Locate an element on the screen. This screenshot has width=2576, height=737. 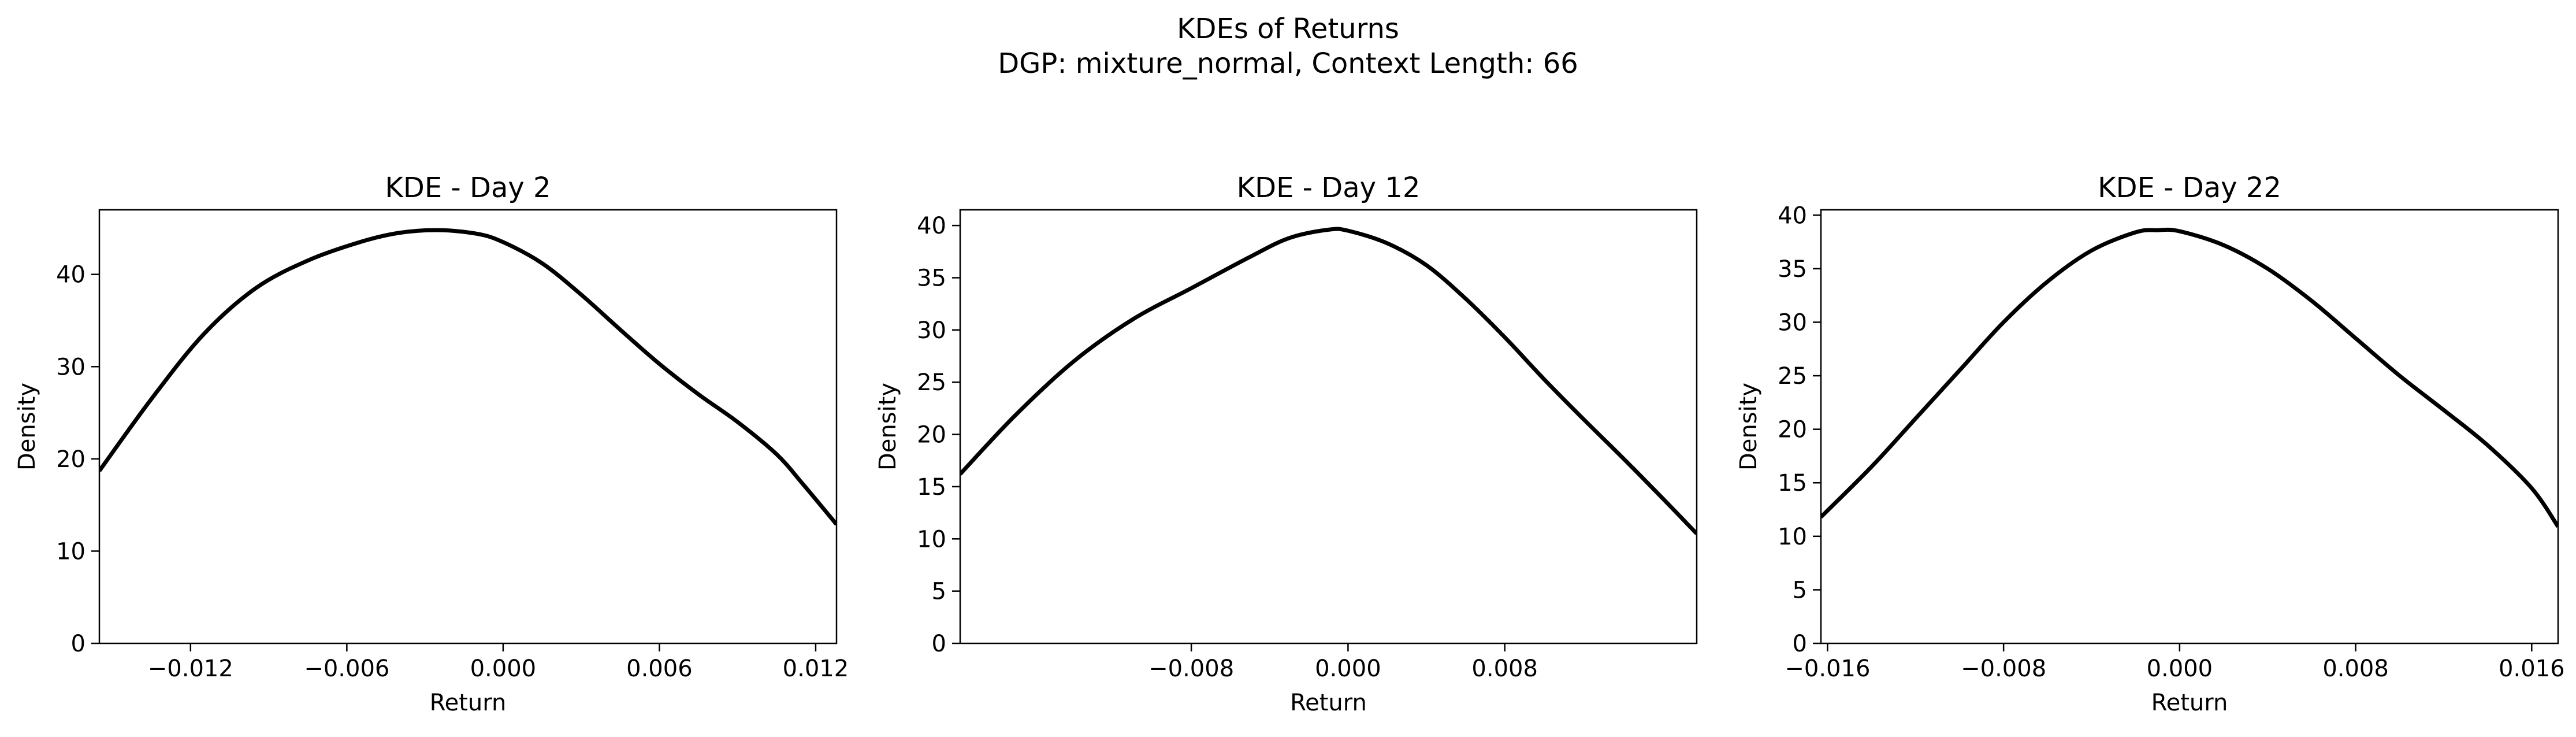
figure-title-line-2: DGP: mixture_normal, Context Length: 66 is located at coordinates (1288, 63).